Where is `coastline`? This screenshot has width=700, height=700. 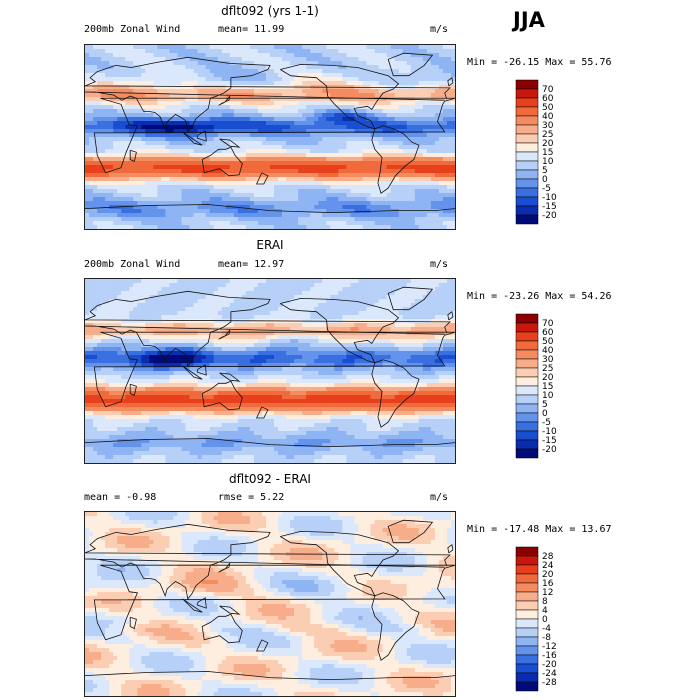 coastline is located at coordinates (450, 81).